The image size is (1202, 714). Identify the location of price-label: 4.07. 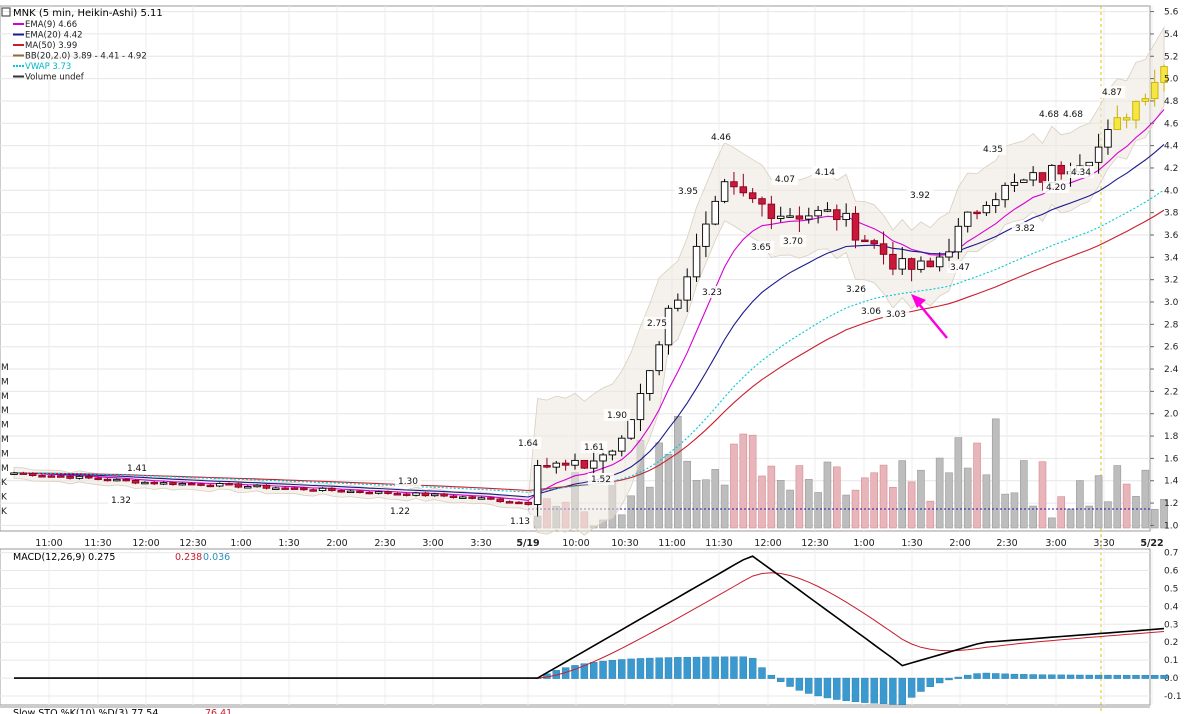
(785, 180).